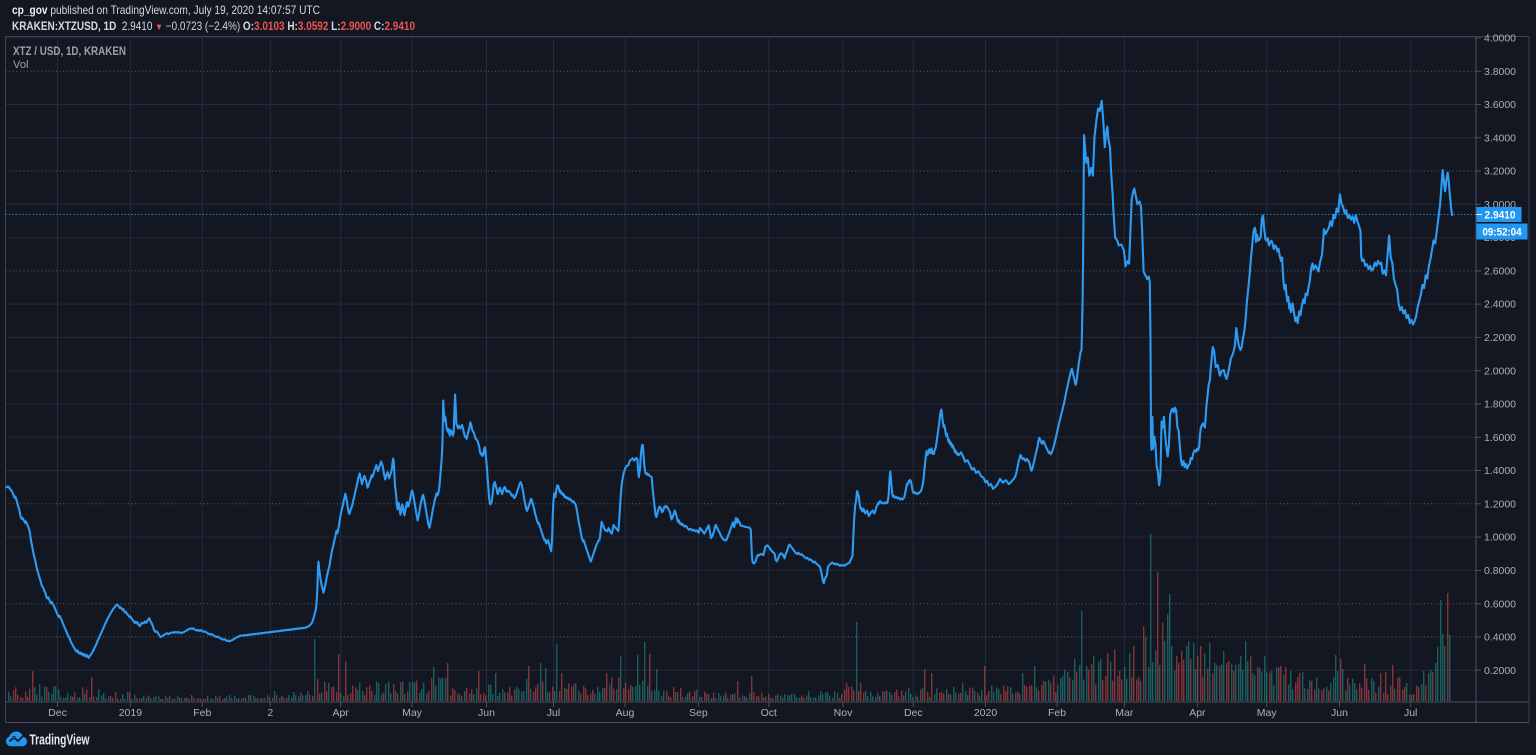 The image size is (1536, 755). What do you see at coordinates (270, 713) in the screenshot?
I see `svg-text: 2` at bounding box center [270, 713].